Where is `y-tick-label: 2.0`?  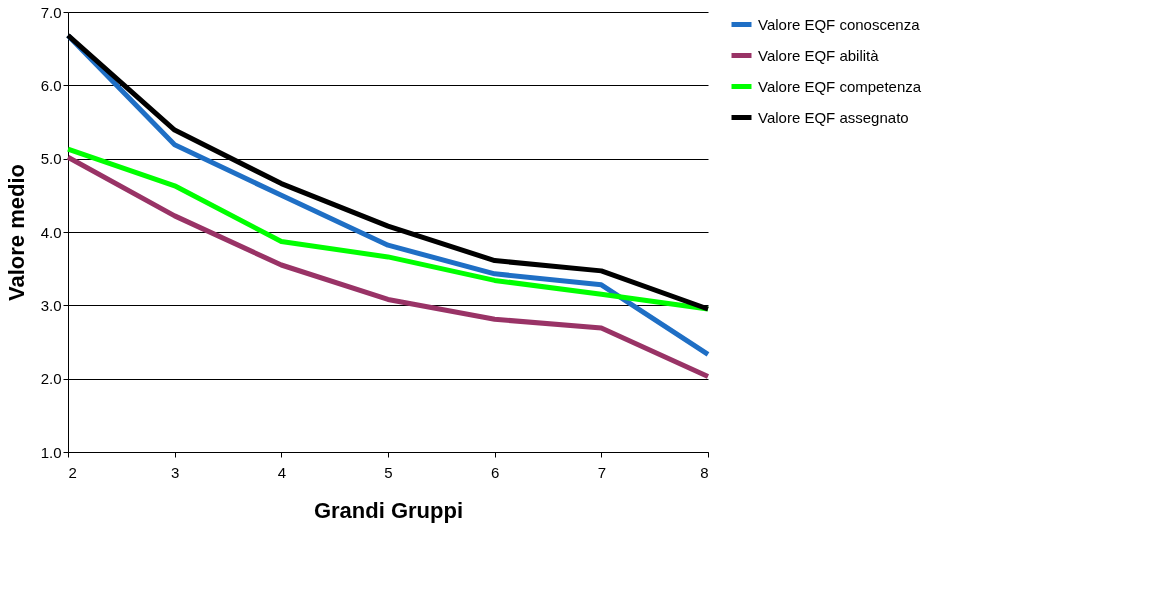
y-tick-label: 2.0 is located at coordinates (51, 379).